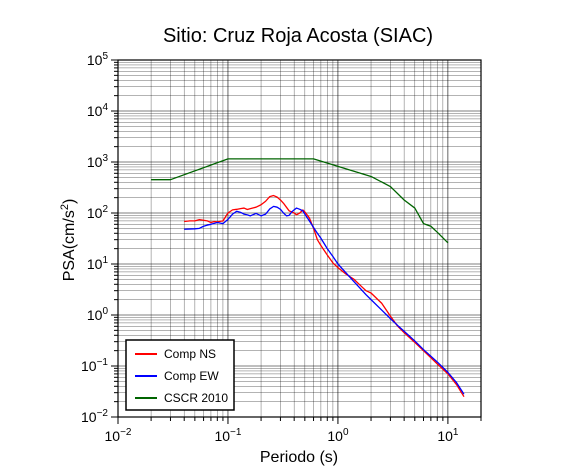 The image size is (586, 475). I want to click on y-tick-label: 10¹, so click(98, 263).